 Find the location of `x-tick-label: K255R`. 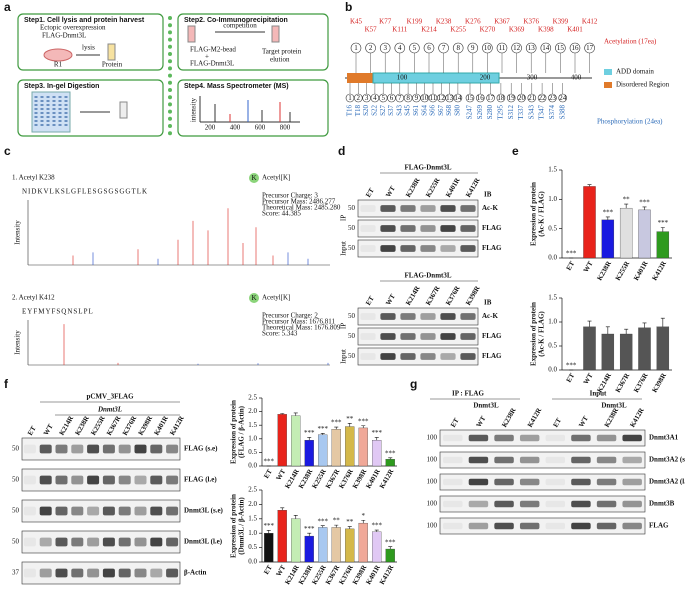

x-tick-label: K255R is located at coordinates (623, 270).